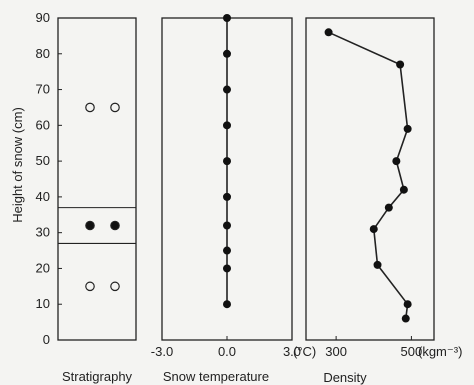 This screenshot has height=385, width=474. I want to click on snow-temperature-xlabel: Snow temperature, so click(216, 376).